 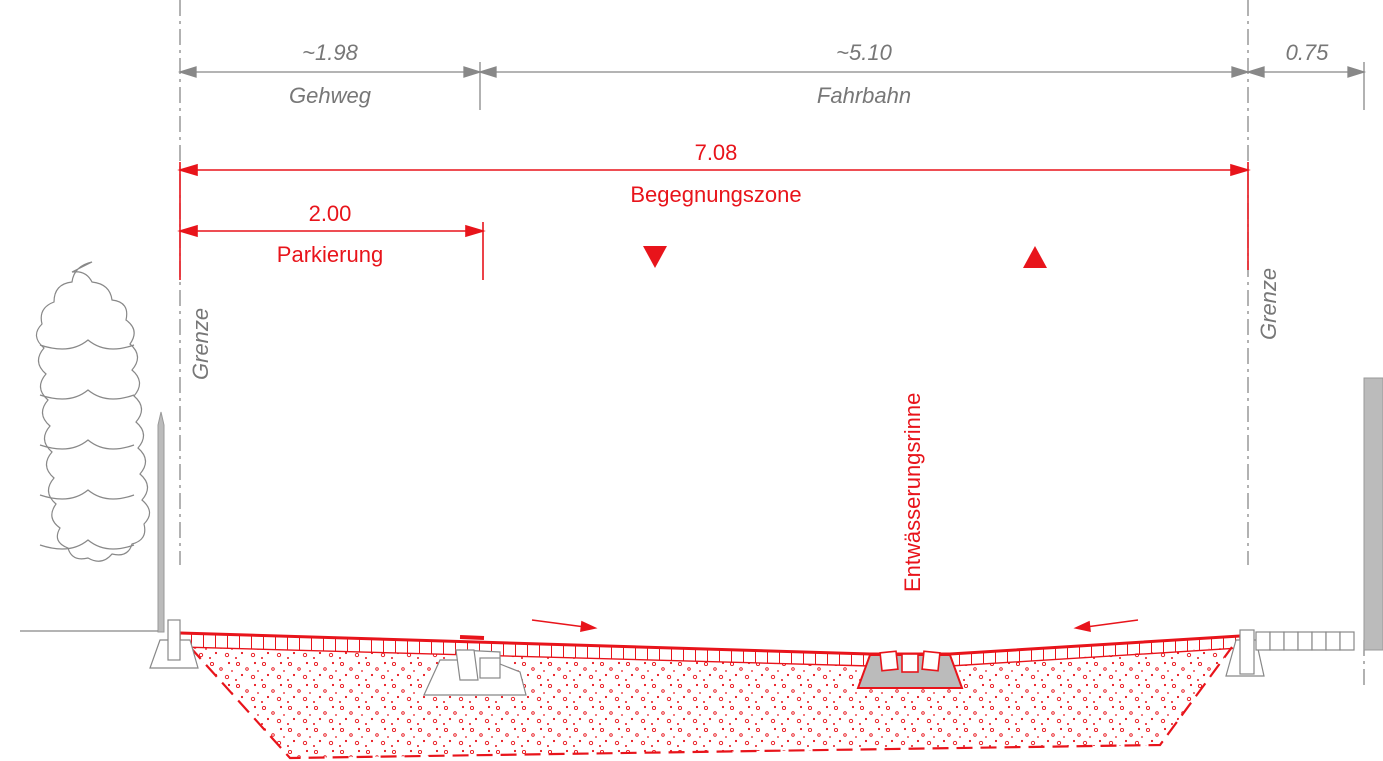 I want to click on boundary-label-left: Grenze, so click(x=200, y=344).